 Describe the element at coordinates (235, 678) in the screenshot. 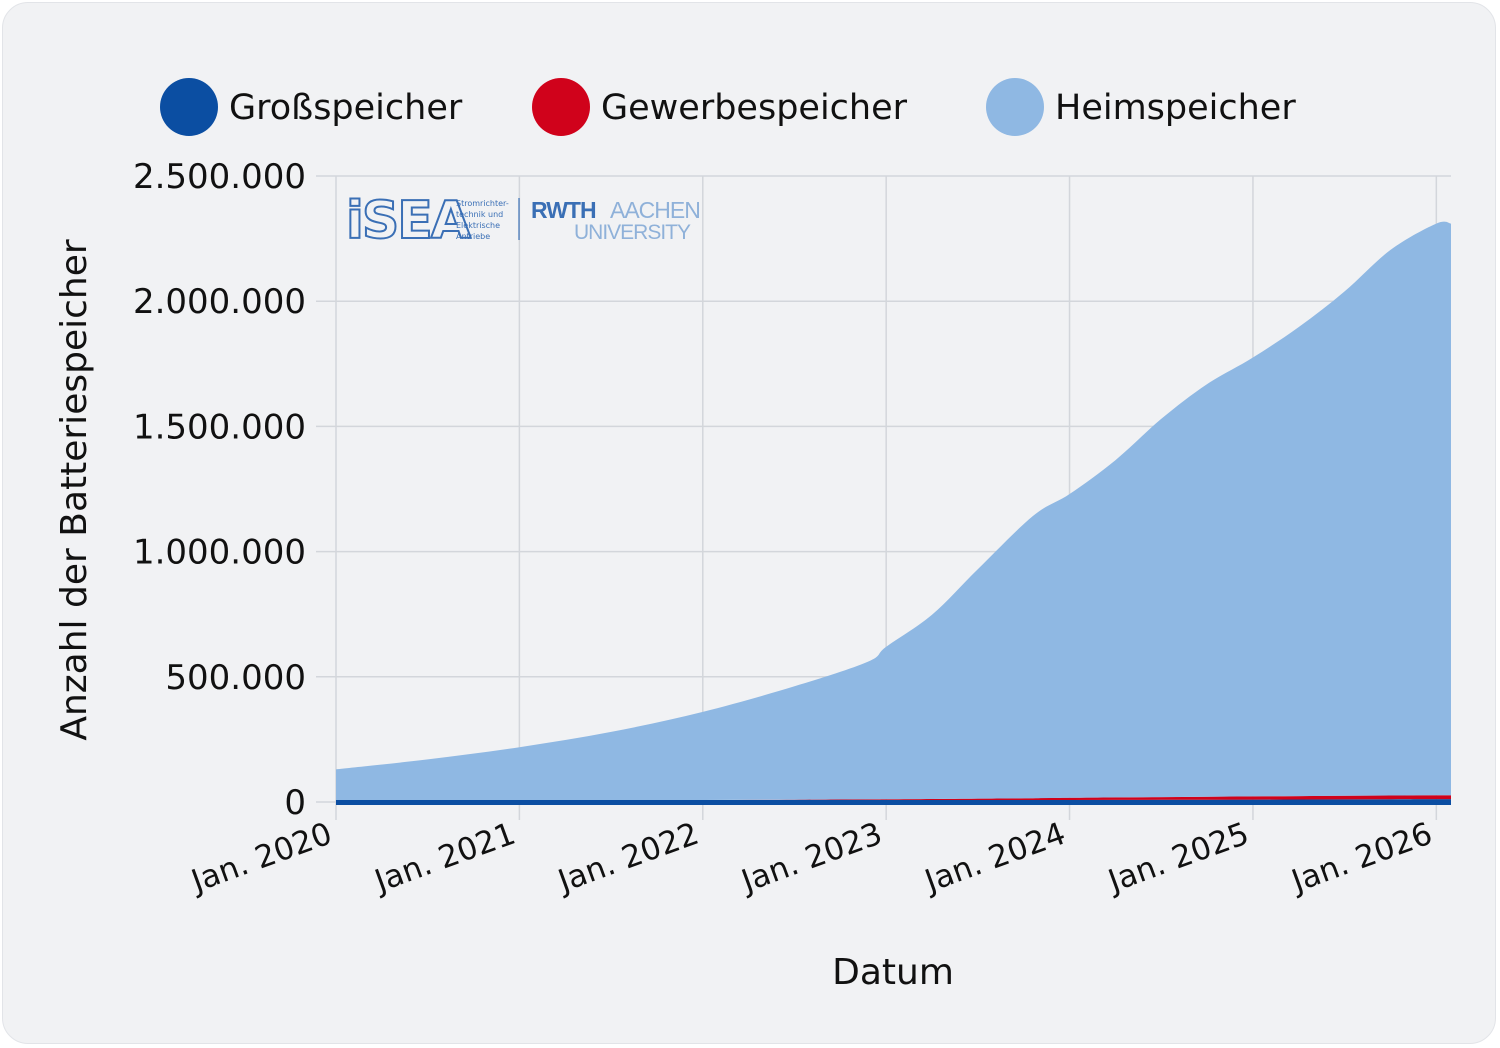

I see `y-tick-label-1: 500.000` at that location.